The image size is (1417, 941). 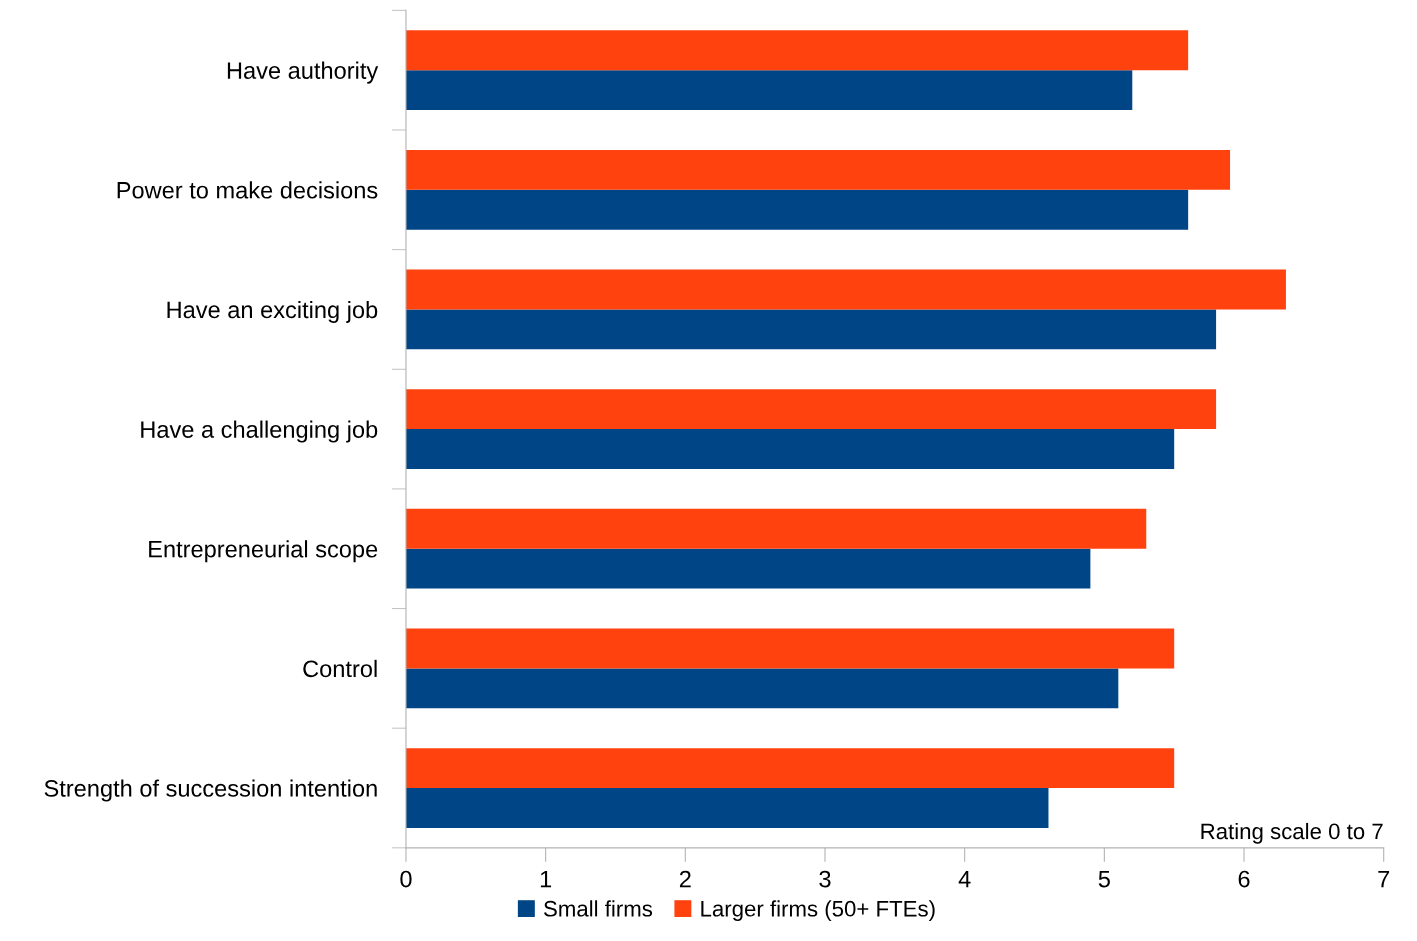 What do you see at coordinates (406, 879) in the screenshot?
I see `x-tick-label: 0` at bounding box center [406, 879].